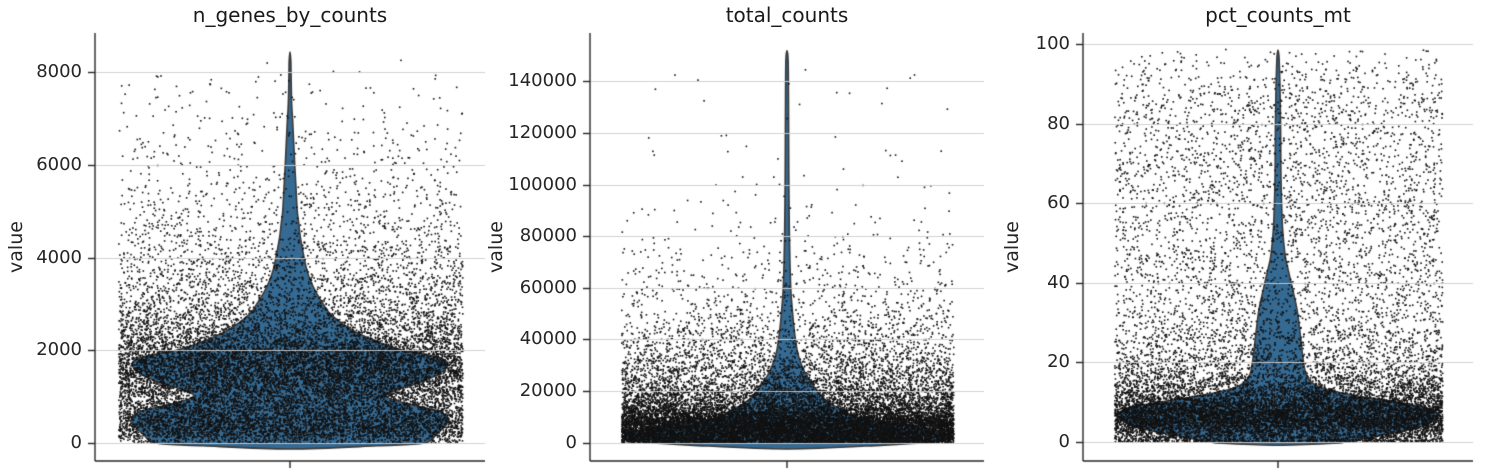  Describe the element at coordinates (542, 81) in the screenshot. I see `y-tick-label: 140000` at that location.